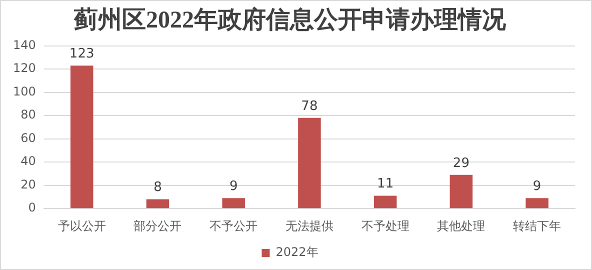  I want to click on y-tick-label: 100, so click(24, 91).